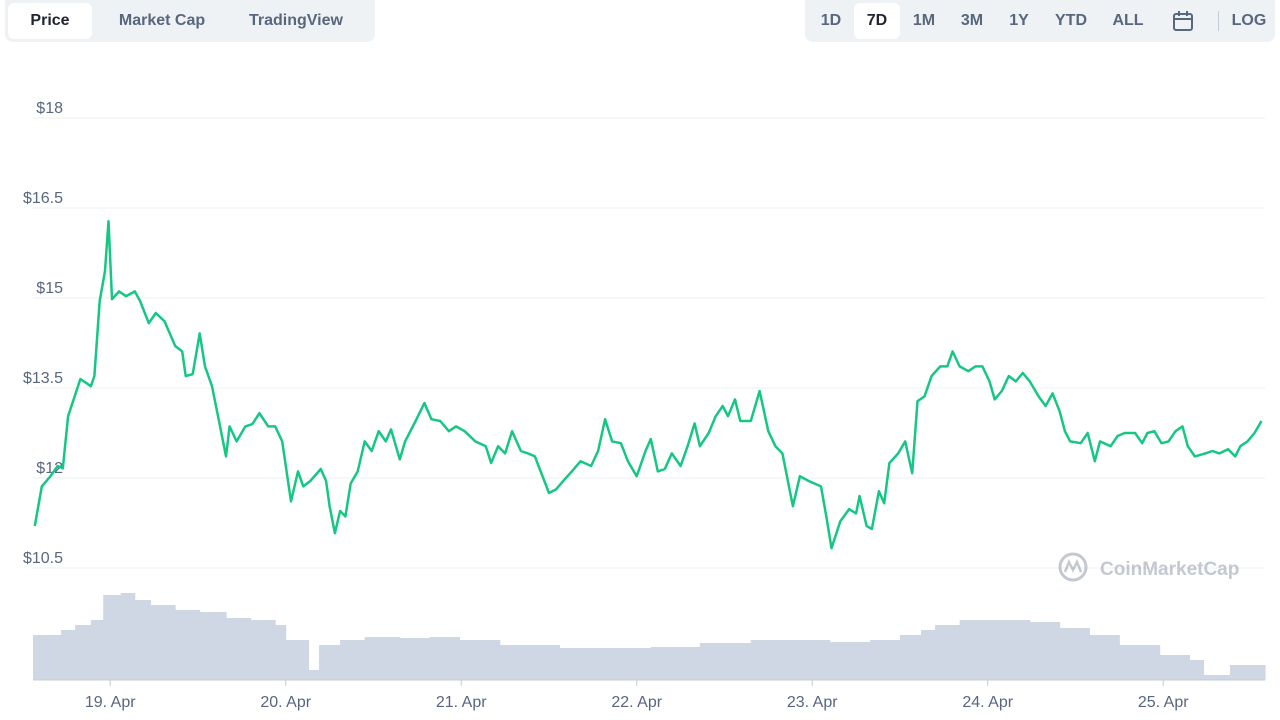  I want to click on calendar-icon, so click(1183, 21).